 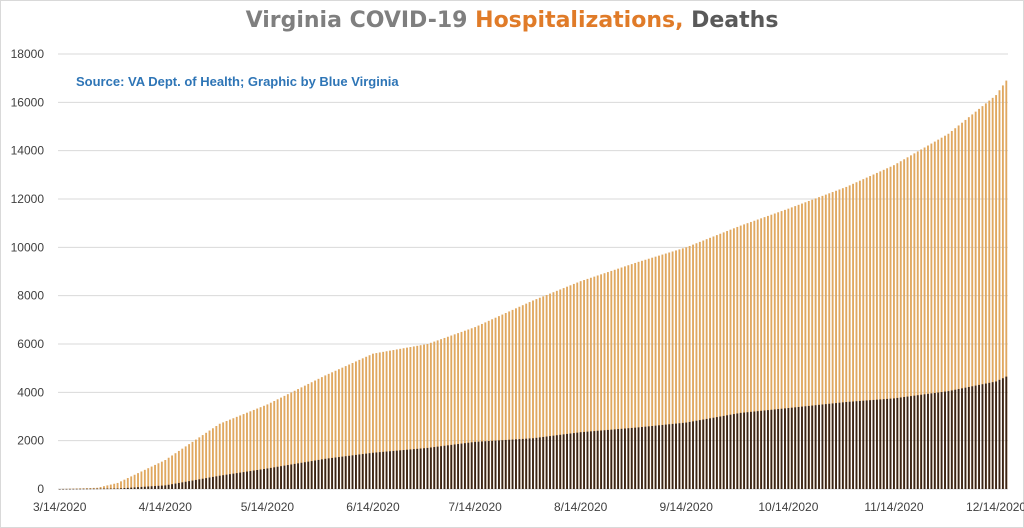 I want to click on x-tick-label-8: 11/14/2020, so click(x=893, y=507).